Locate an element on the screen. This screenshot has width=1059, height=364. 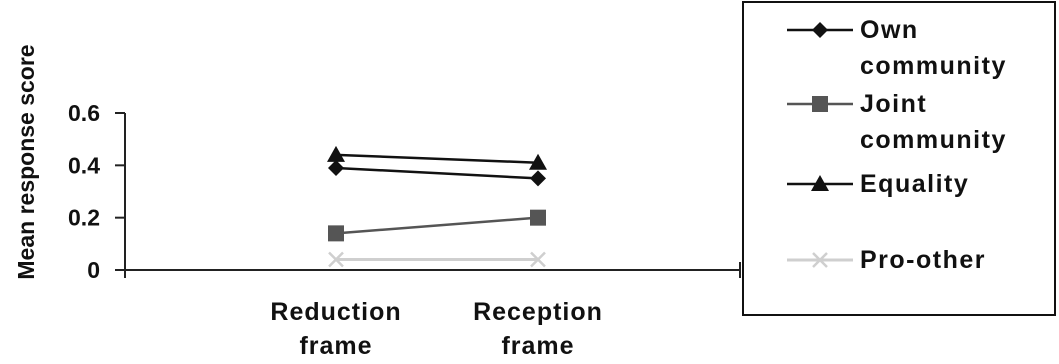
y-tick-label: 0 is located at coordinates (93, 270).